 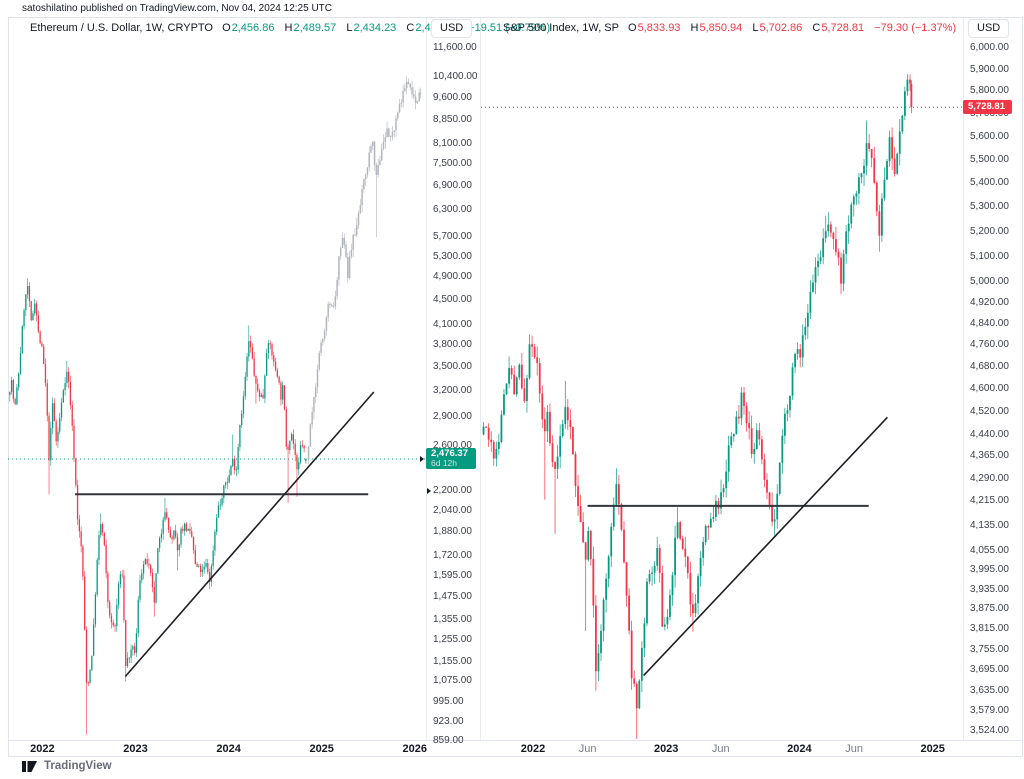 What do you see at coordinates (29, 766) in the screenshot?
I see `tradingview-logo-icon` at bounding box center [29, 766].